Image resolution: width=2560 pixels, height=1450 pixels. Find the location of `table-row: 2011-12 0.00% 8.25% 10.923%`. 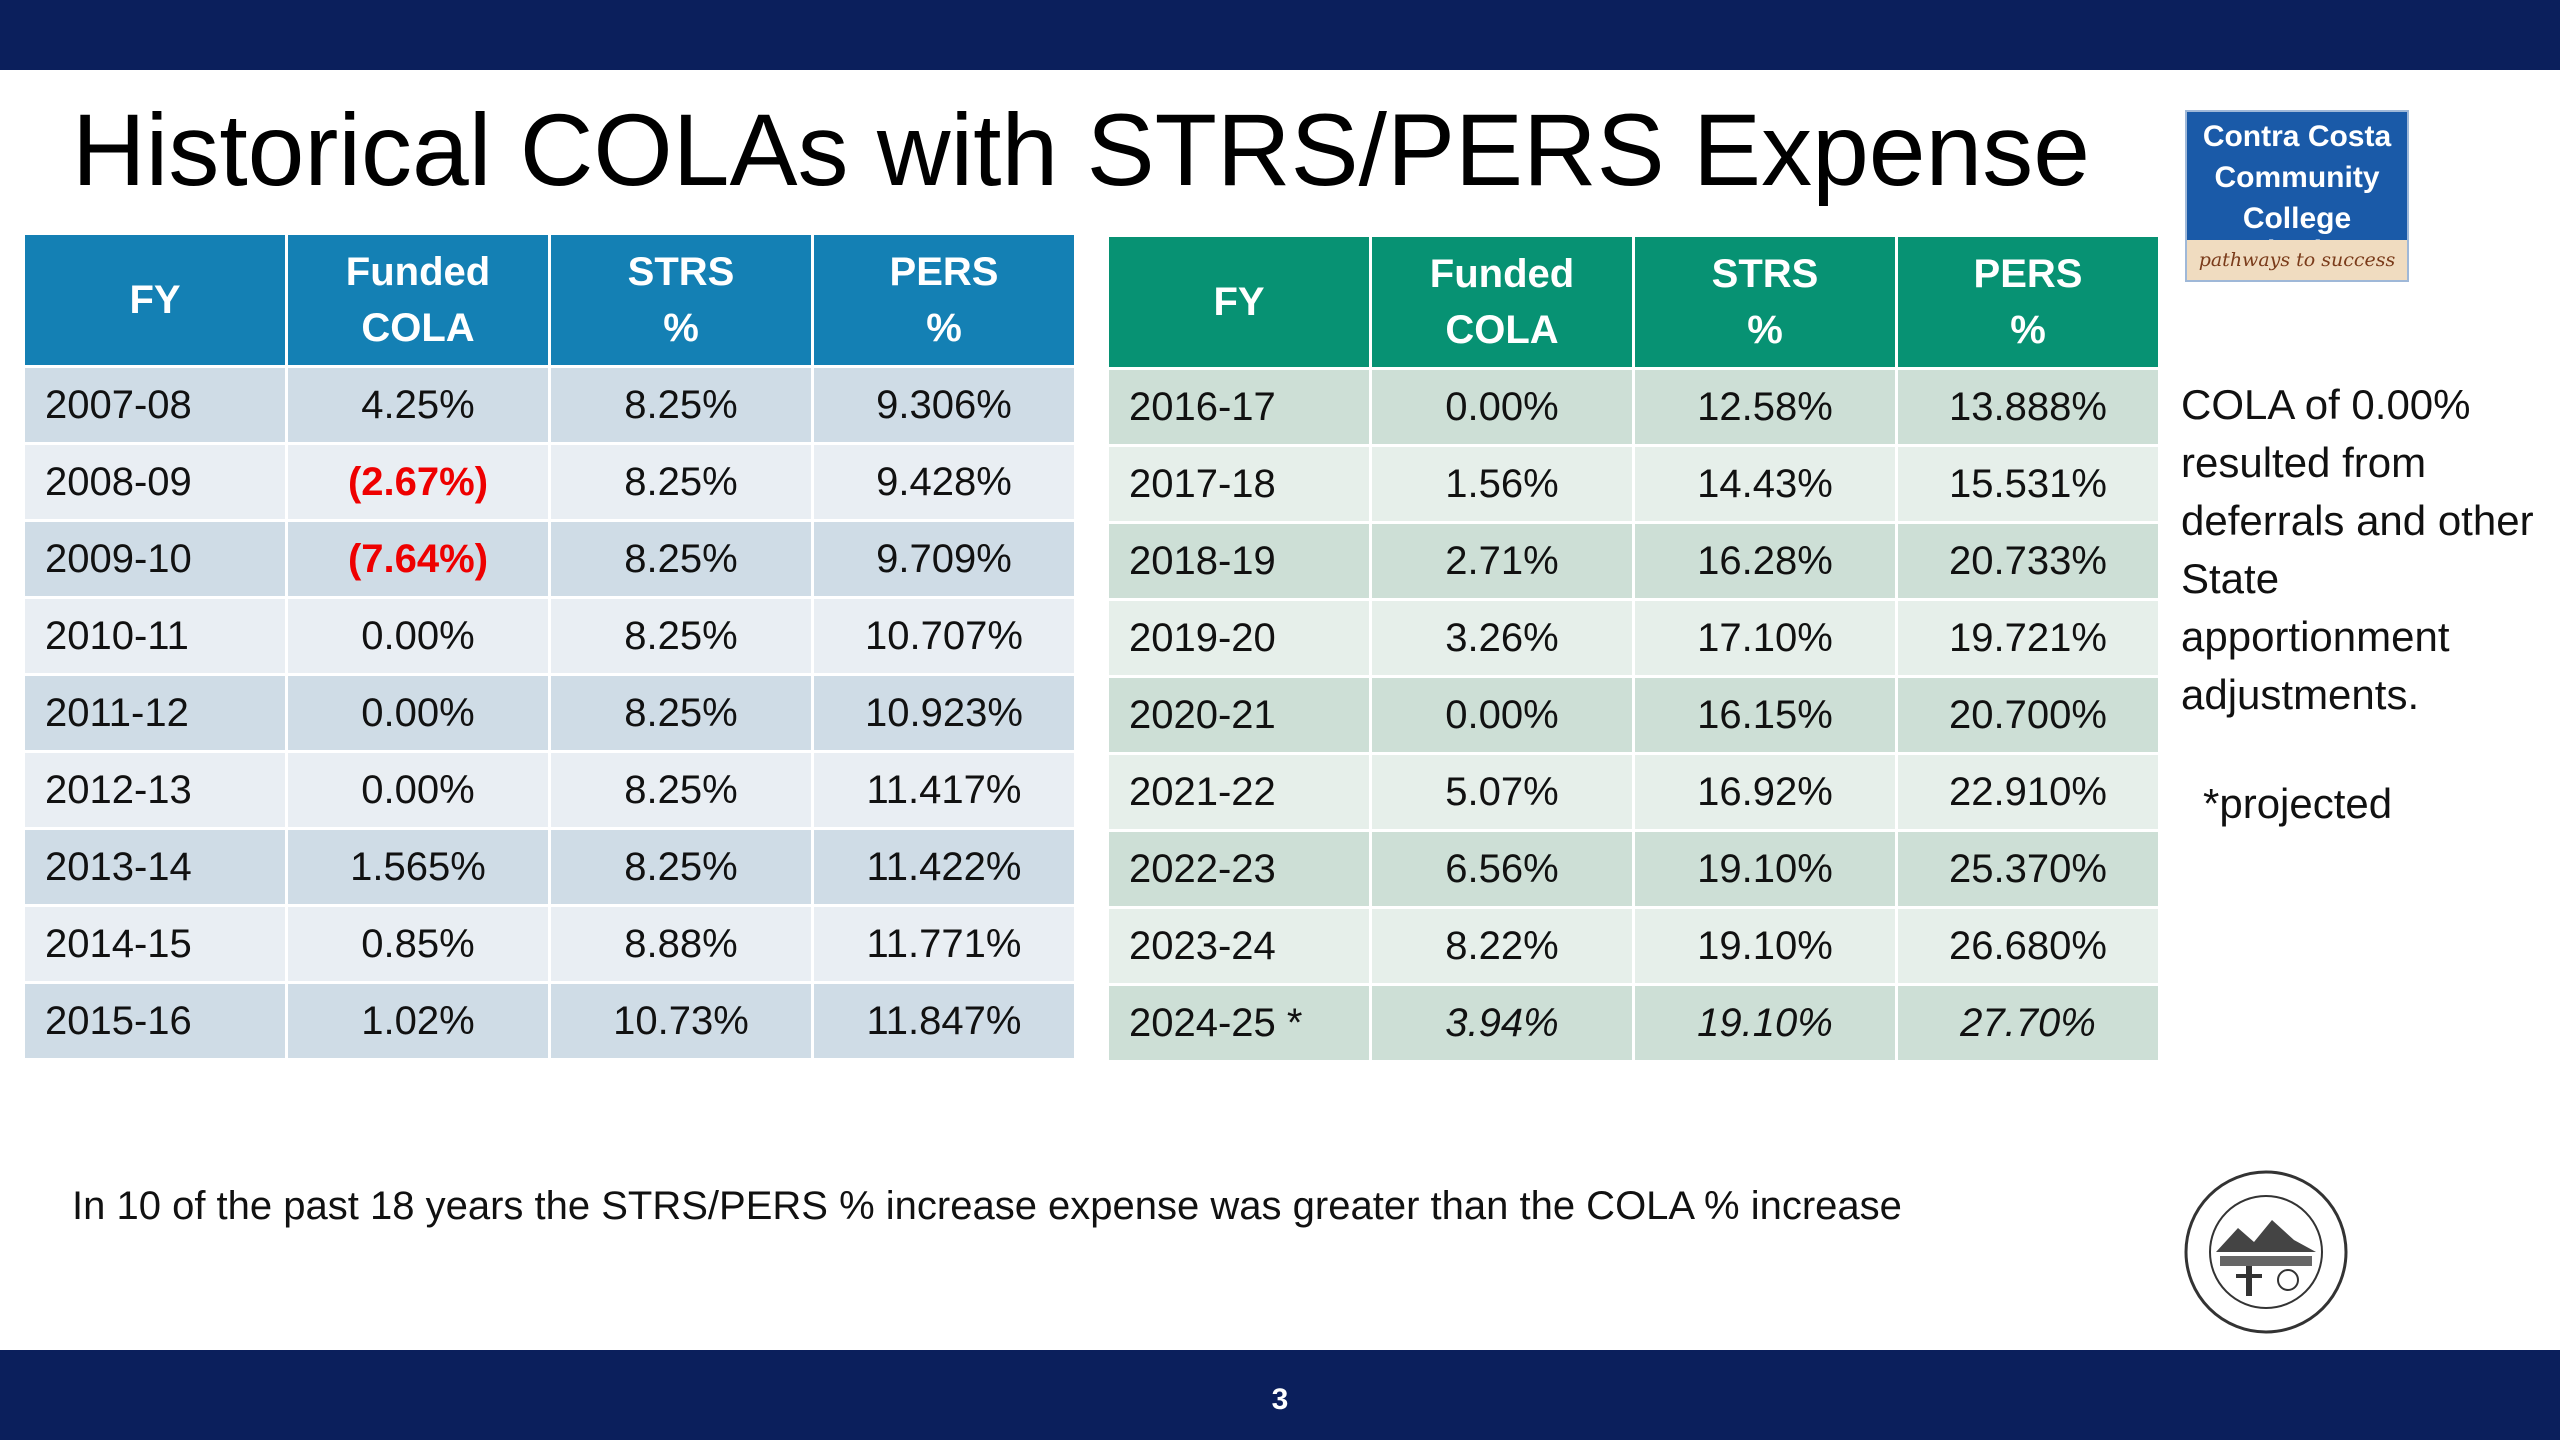

table-row: 2011-12 0.00% 8.25% 10.923% is located at coordinates (549, 713).